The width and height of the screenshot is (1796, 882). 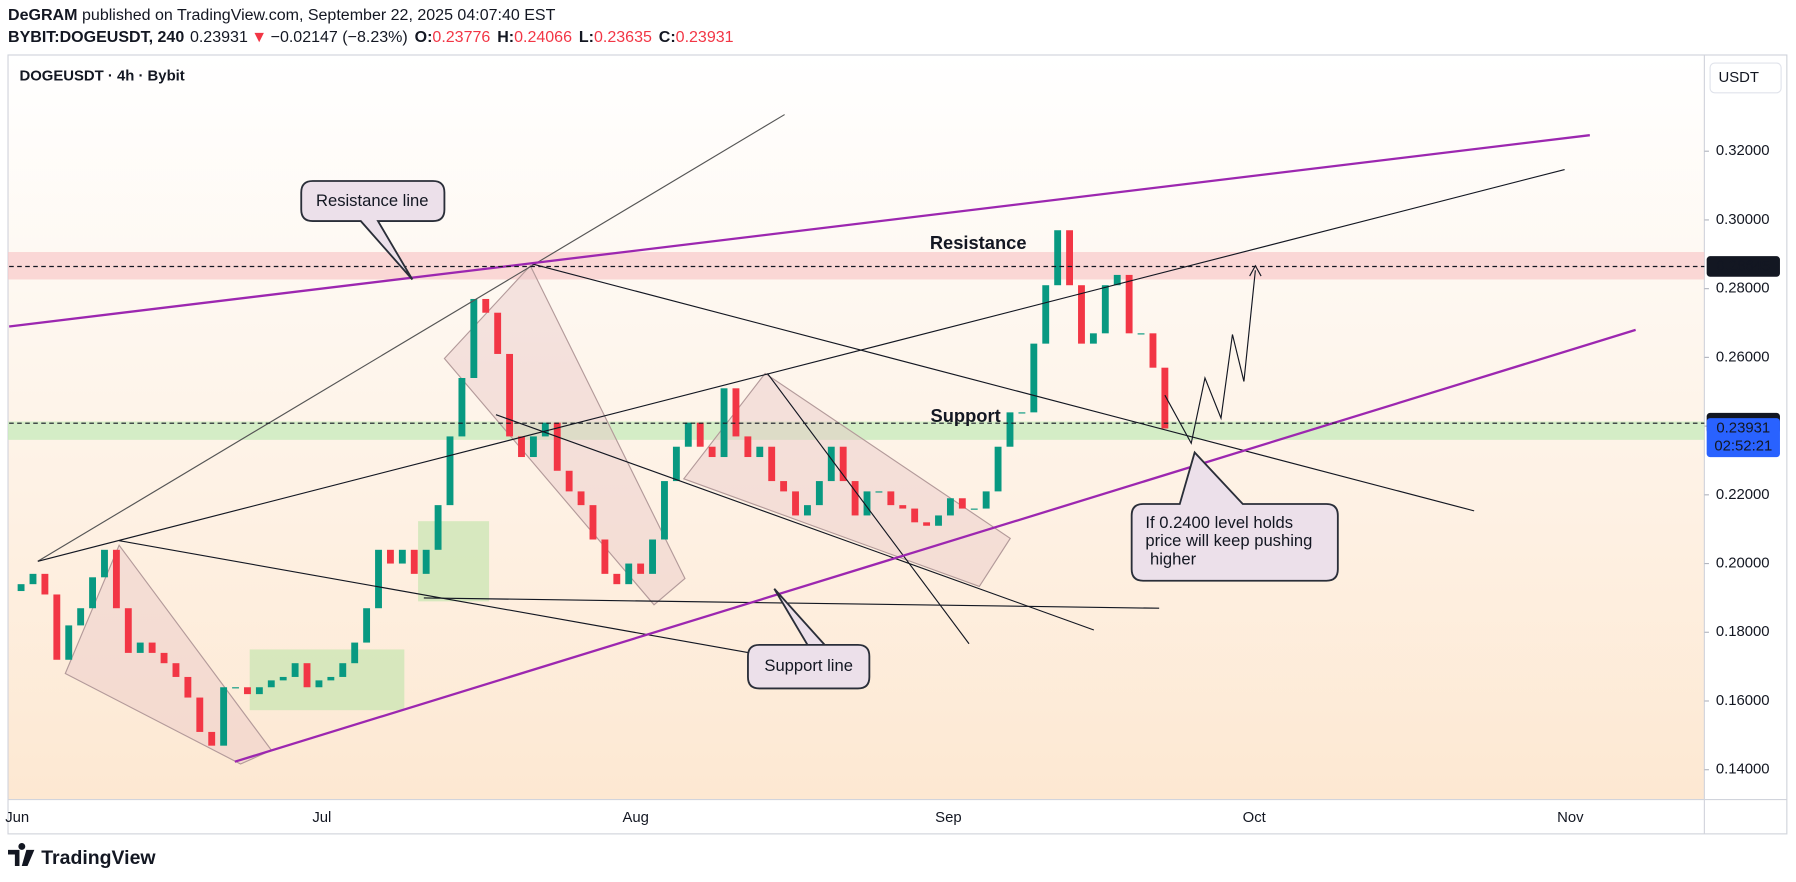 I want to click on resistance-zone, so click(x=856, y=266).